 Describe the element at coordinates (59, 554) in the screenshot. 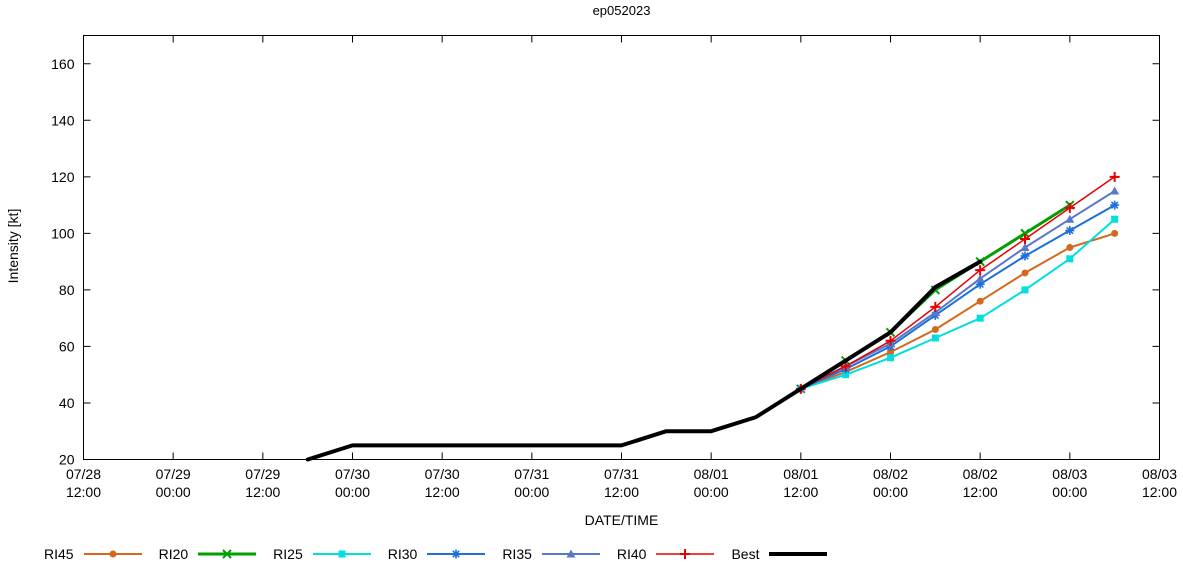

I see `legend-label: RI45` at that location.